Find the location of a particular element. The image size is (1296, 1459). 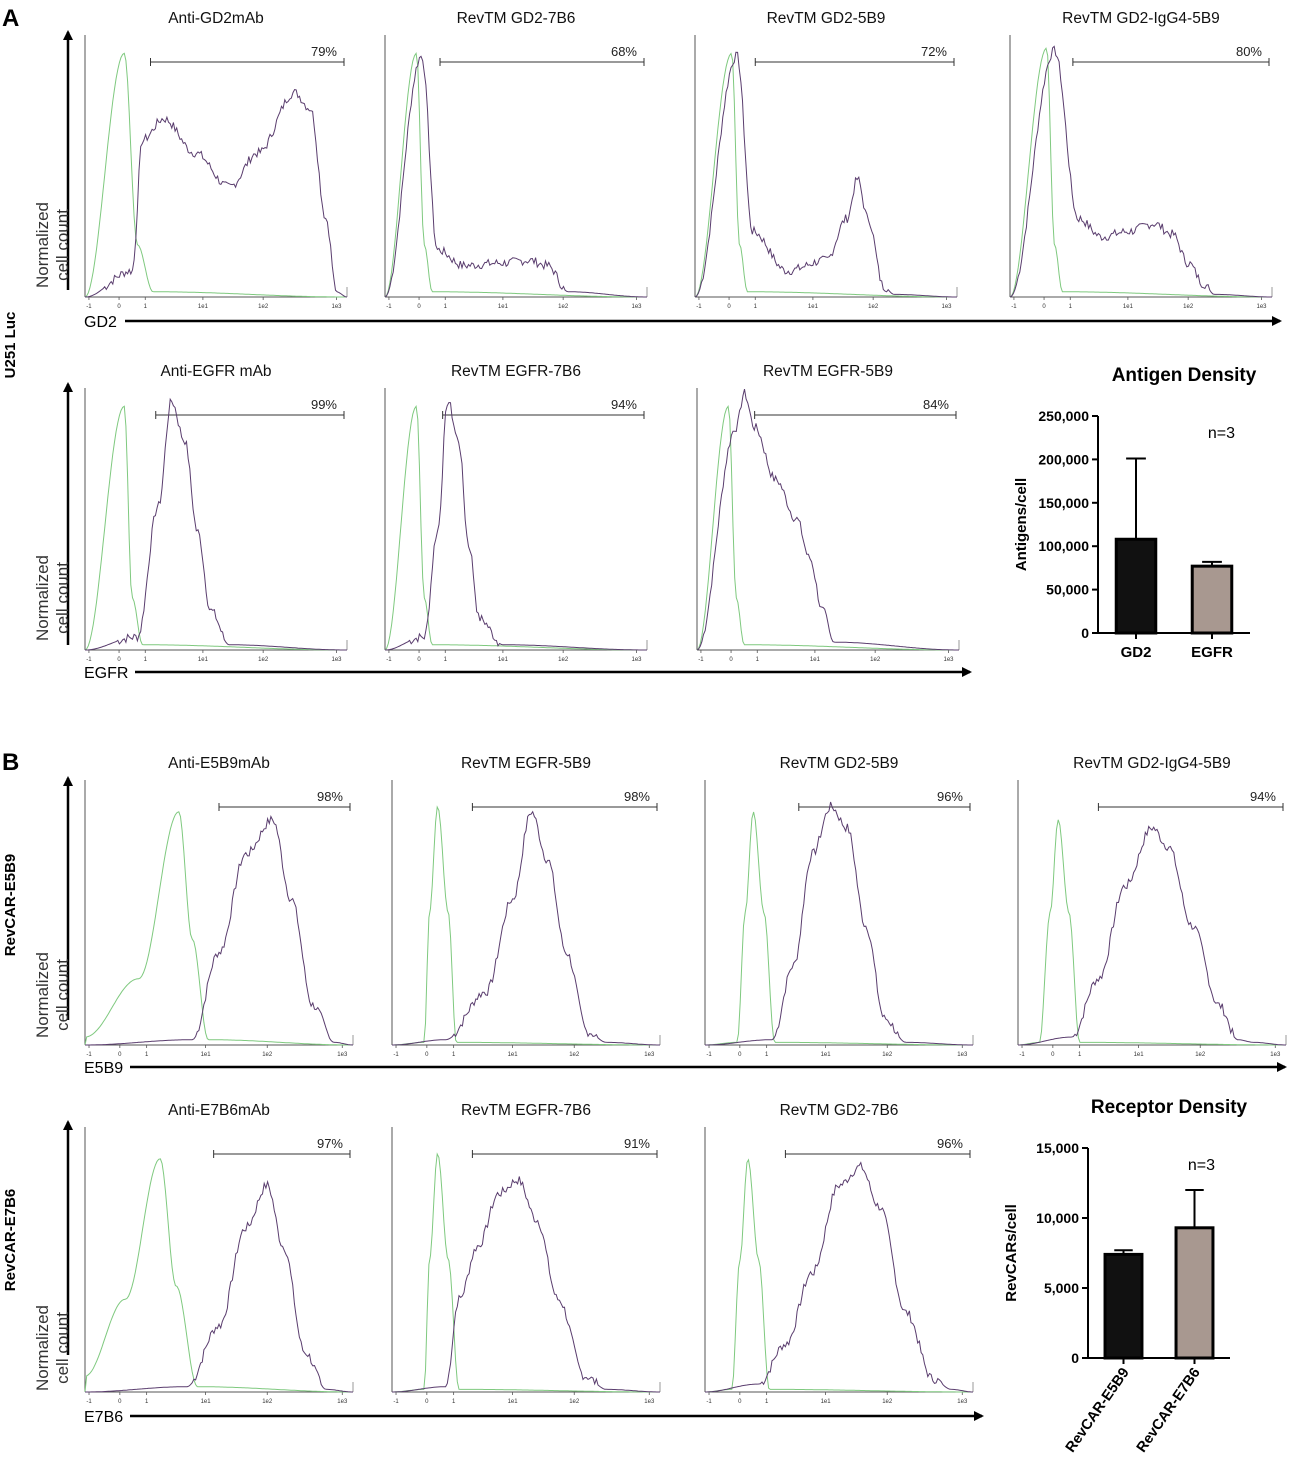

n-annotation: n=3 is located at coordinates (1201, 1165).